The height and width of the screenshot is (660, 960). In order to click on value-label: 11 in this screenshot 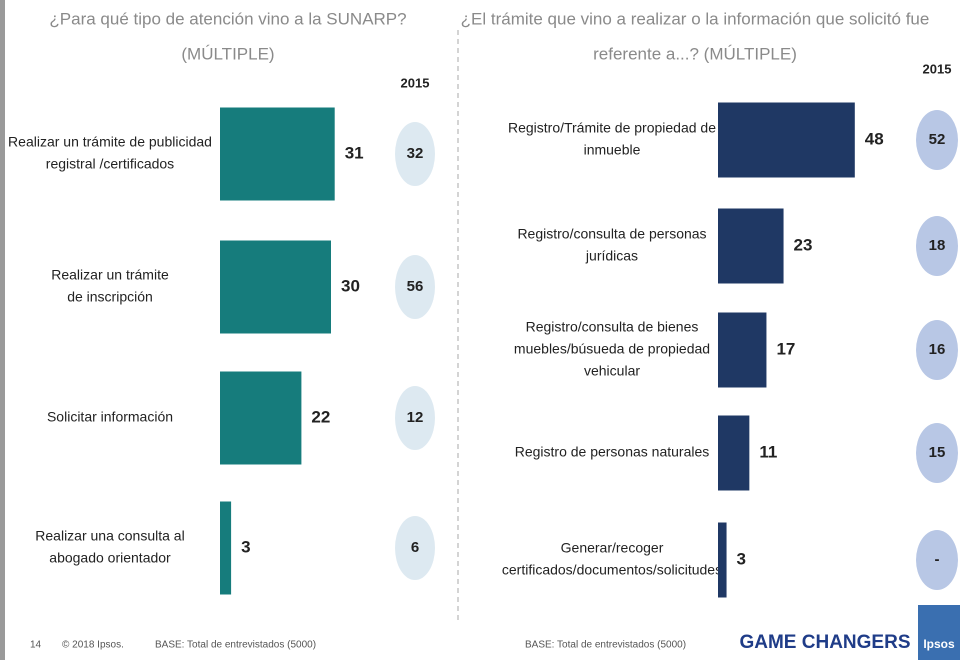, I will do `click(768, 451)`.